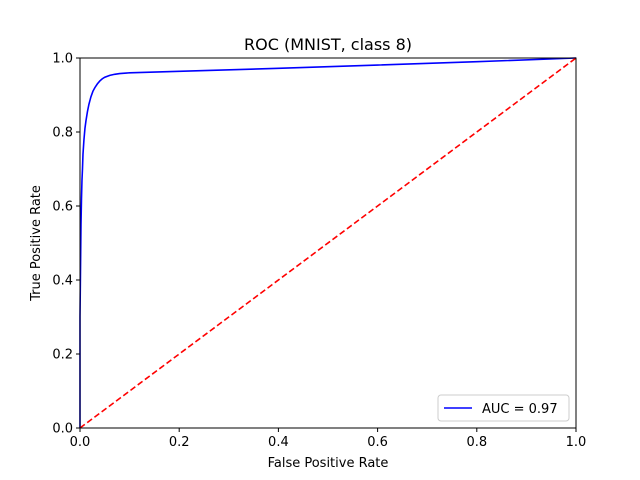 This screenshot has height=480, width=640. Describe the element at coordinates (62, 133) in the screenshot. I see `y-tick-label: 0.8` at that location.